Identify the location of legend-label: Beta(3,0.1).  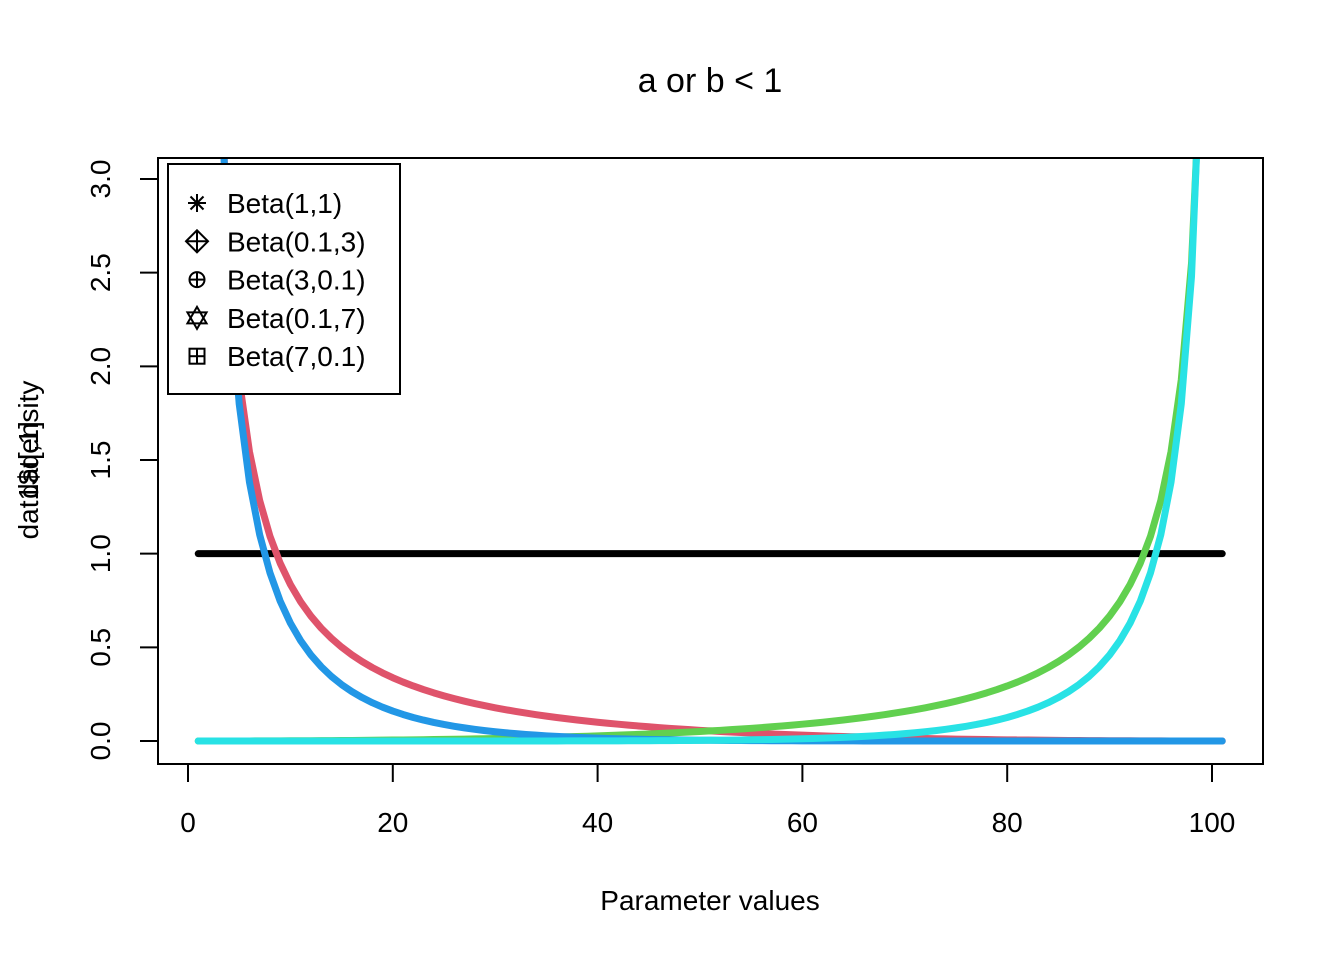
(296, 280).